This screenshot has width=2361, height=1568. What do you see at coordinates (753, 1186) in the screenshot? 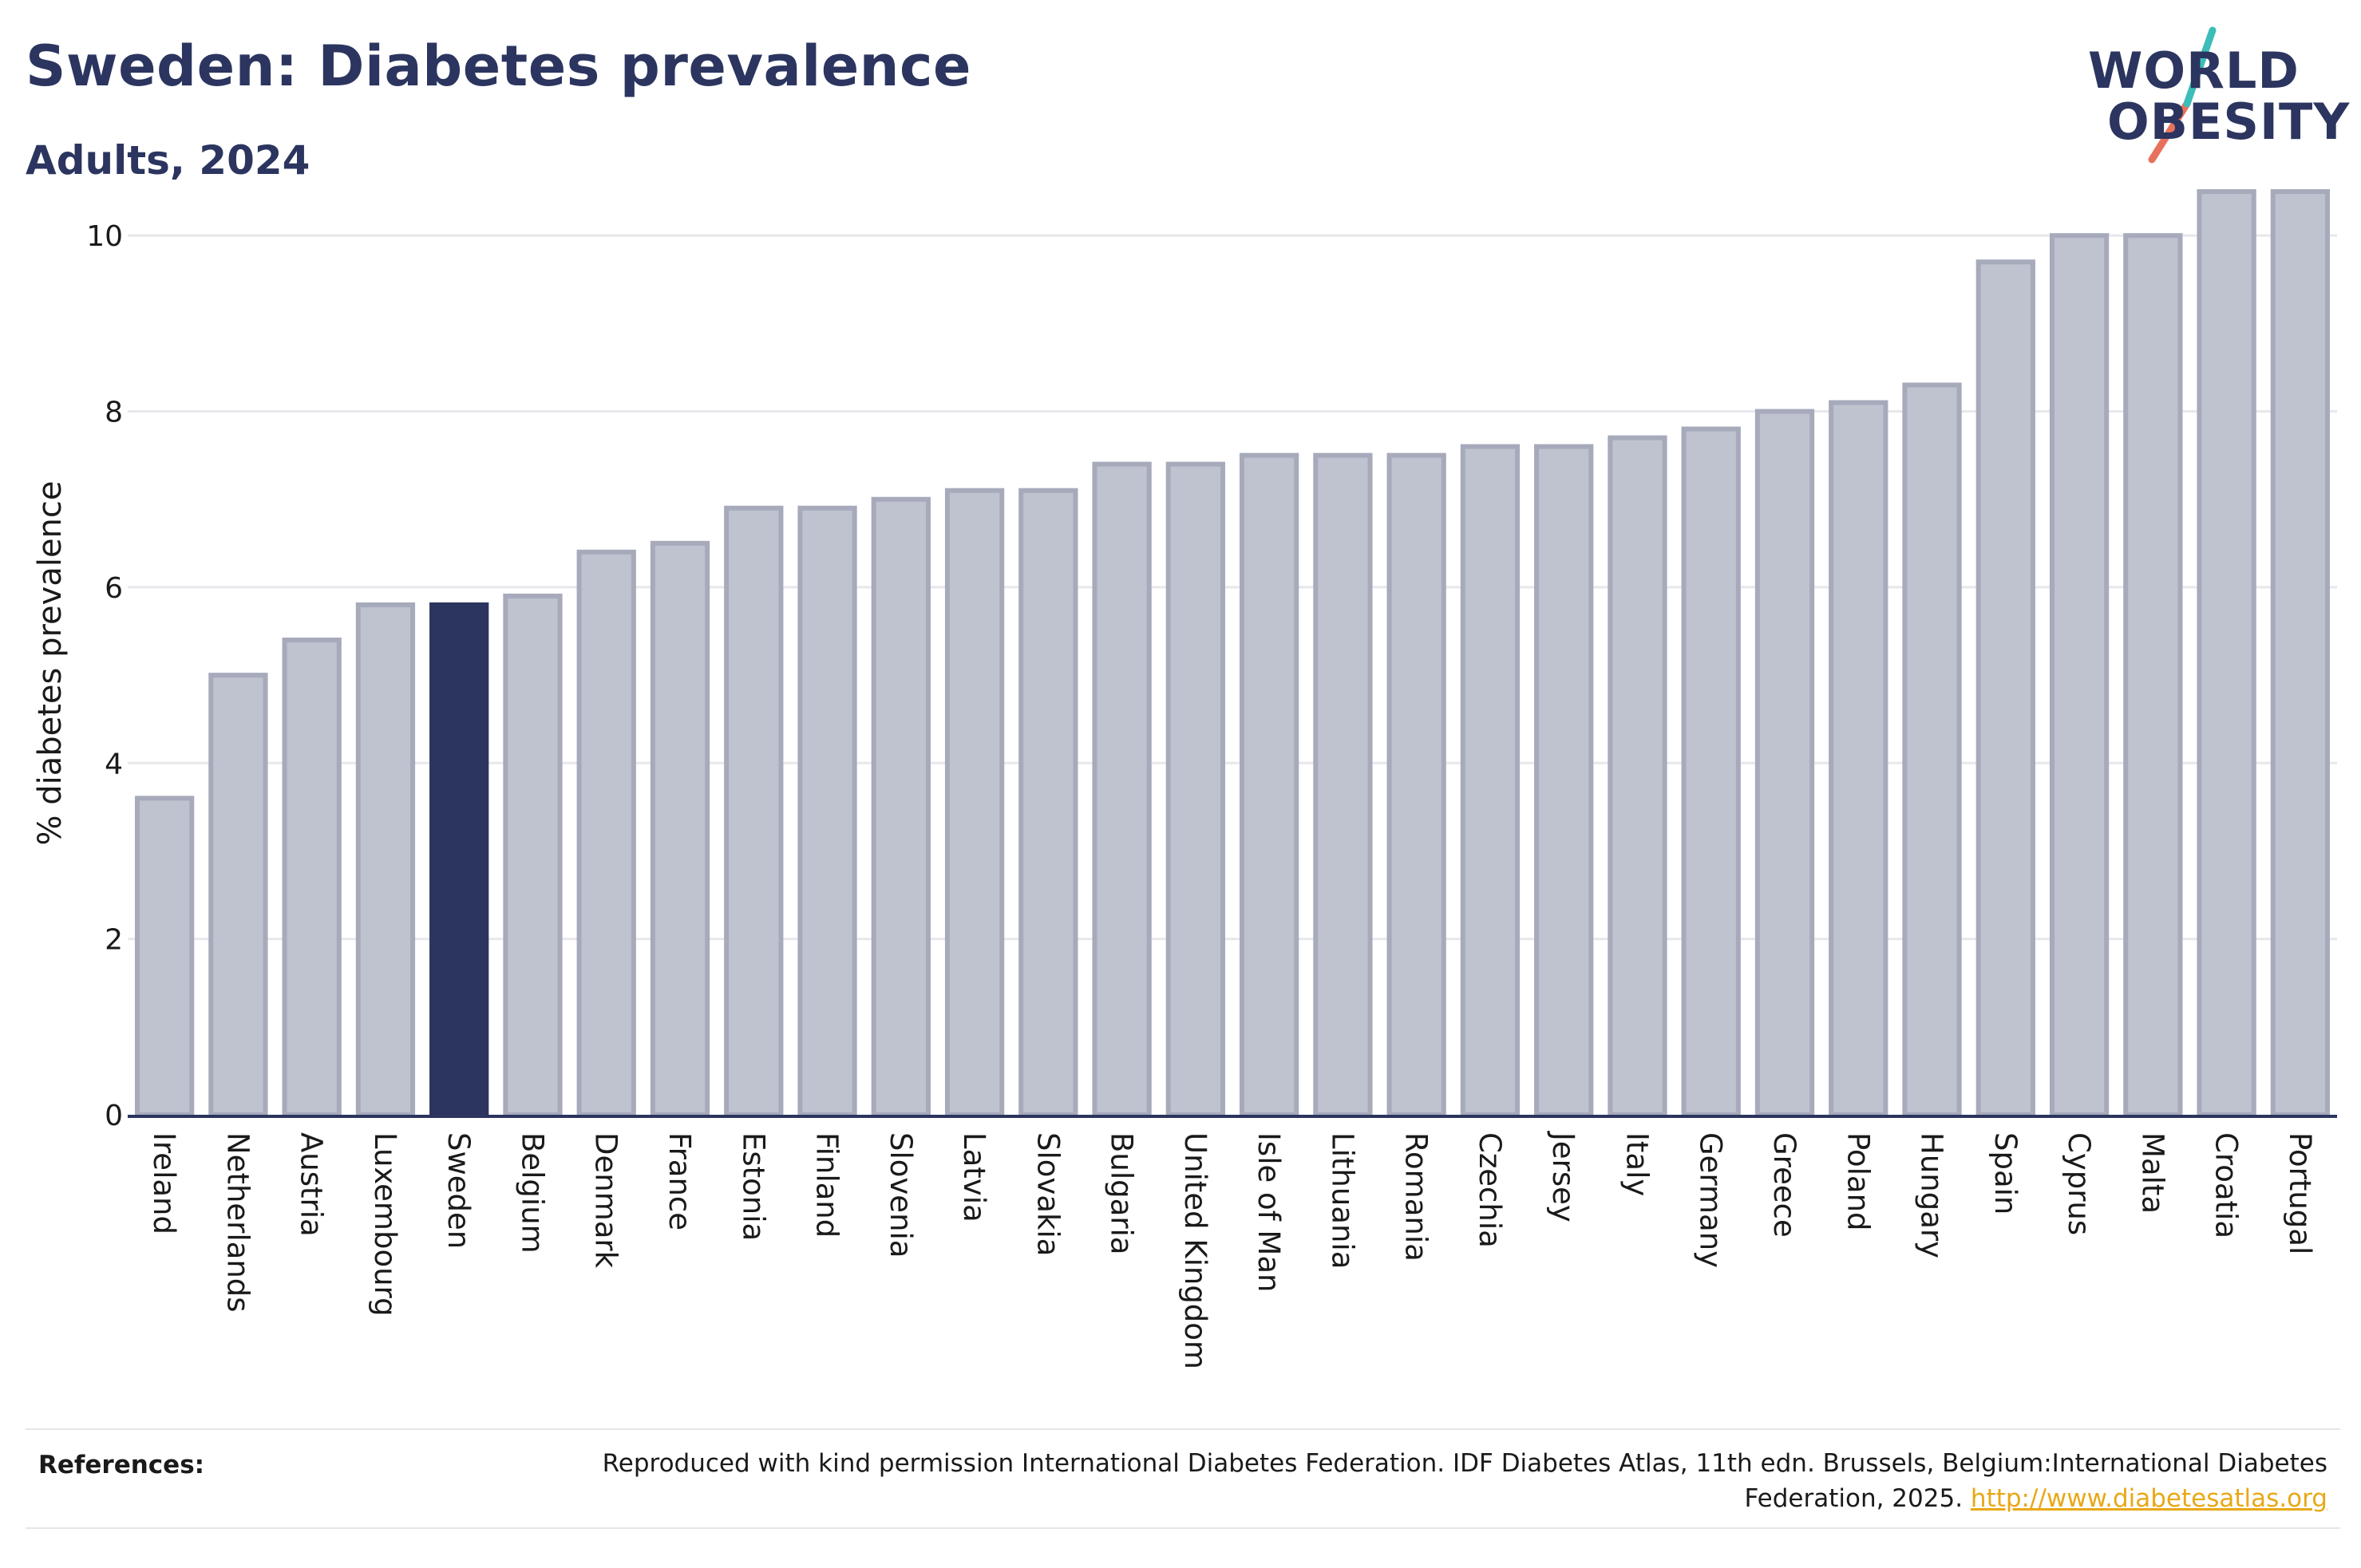
I see `x-tick-label: Estonia` at bounding box center [753, 1186].